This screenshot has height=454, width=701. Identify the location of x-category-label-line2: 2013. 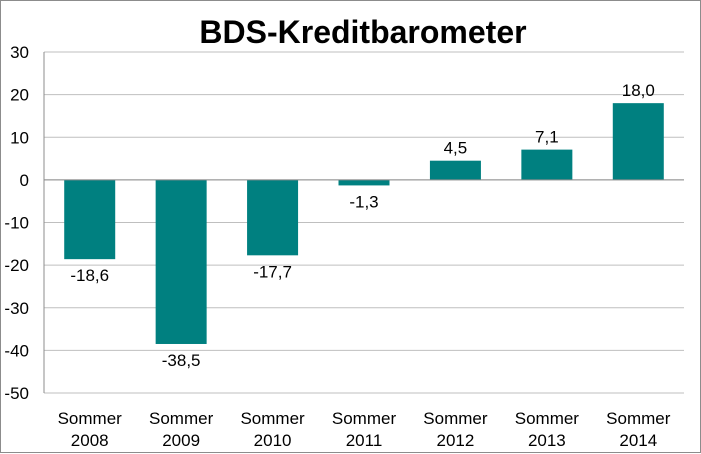
(547, 440).